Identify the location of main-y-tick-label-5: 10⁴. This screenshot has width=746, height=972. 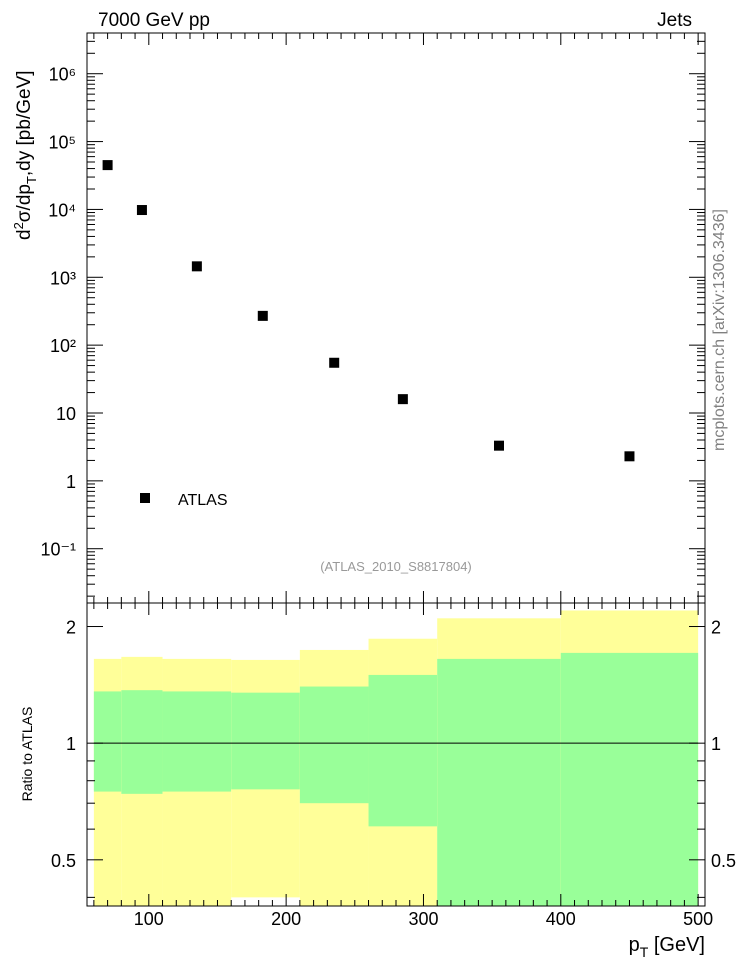
(62, 210).